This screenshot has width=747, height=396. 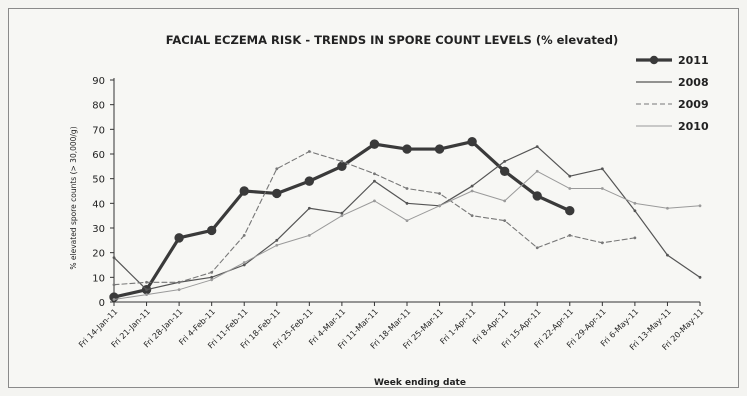 What do you see at coordinates (98, 81) in the screenshot?
I see `y-tick-label: 90` at bounding box center [98, 81].